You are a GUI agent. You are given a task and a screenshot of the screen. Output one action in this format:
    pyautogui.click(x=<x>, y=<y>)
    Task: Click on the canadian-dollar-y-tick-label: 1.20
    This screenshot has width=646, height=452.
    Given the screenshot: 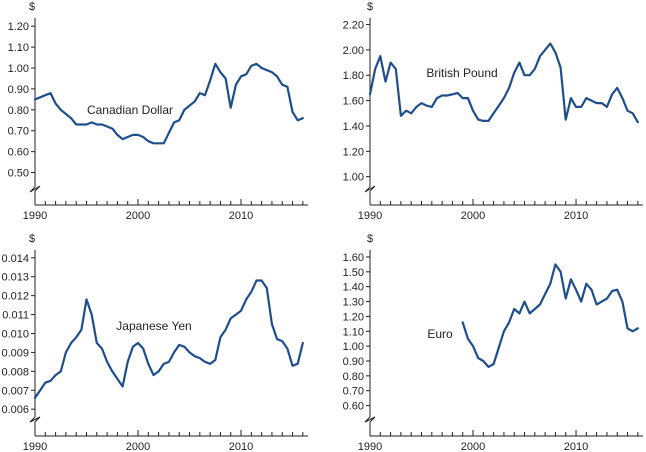 What is the action you would take?
    pyautogui.click(x=18, y=27)
    